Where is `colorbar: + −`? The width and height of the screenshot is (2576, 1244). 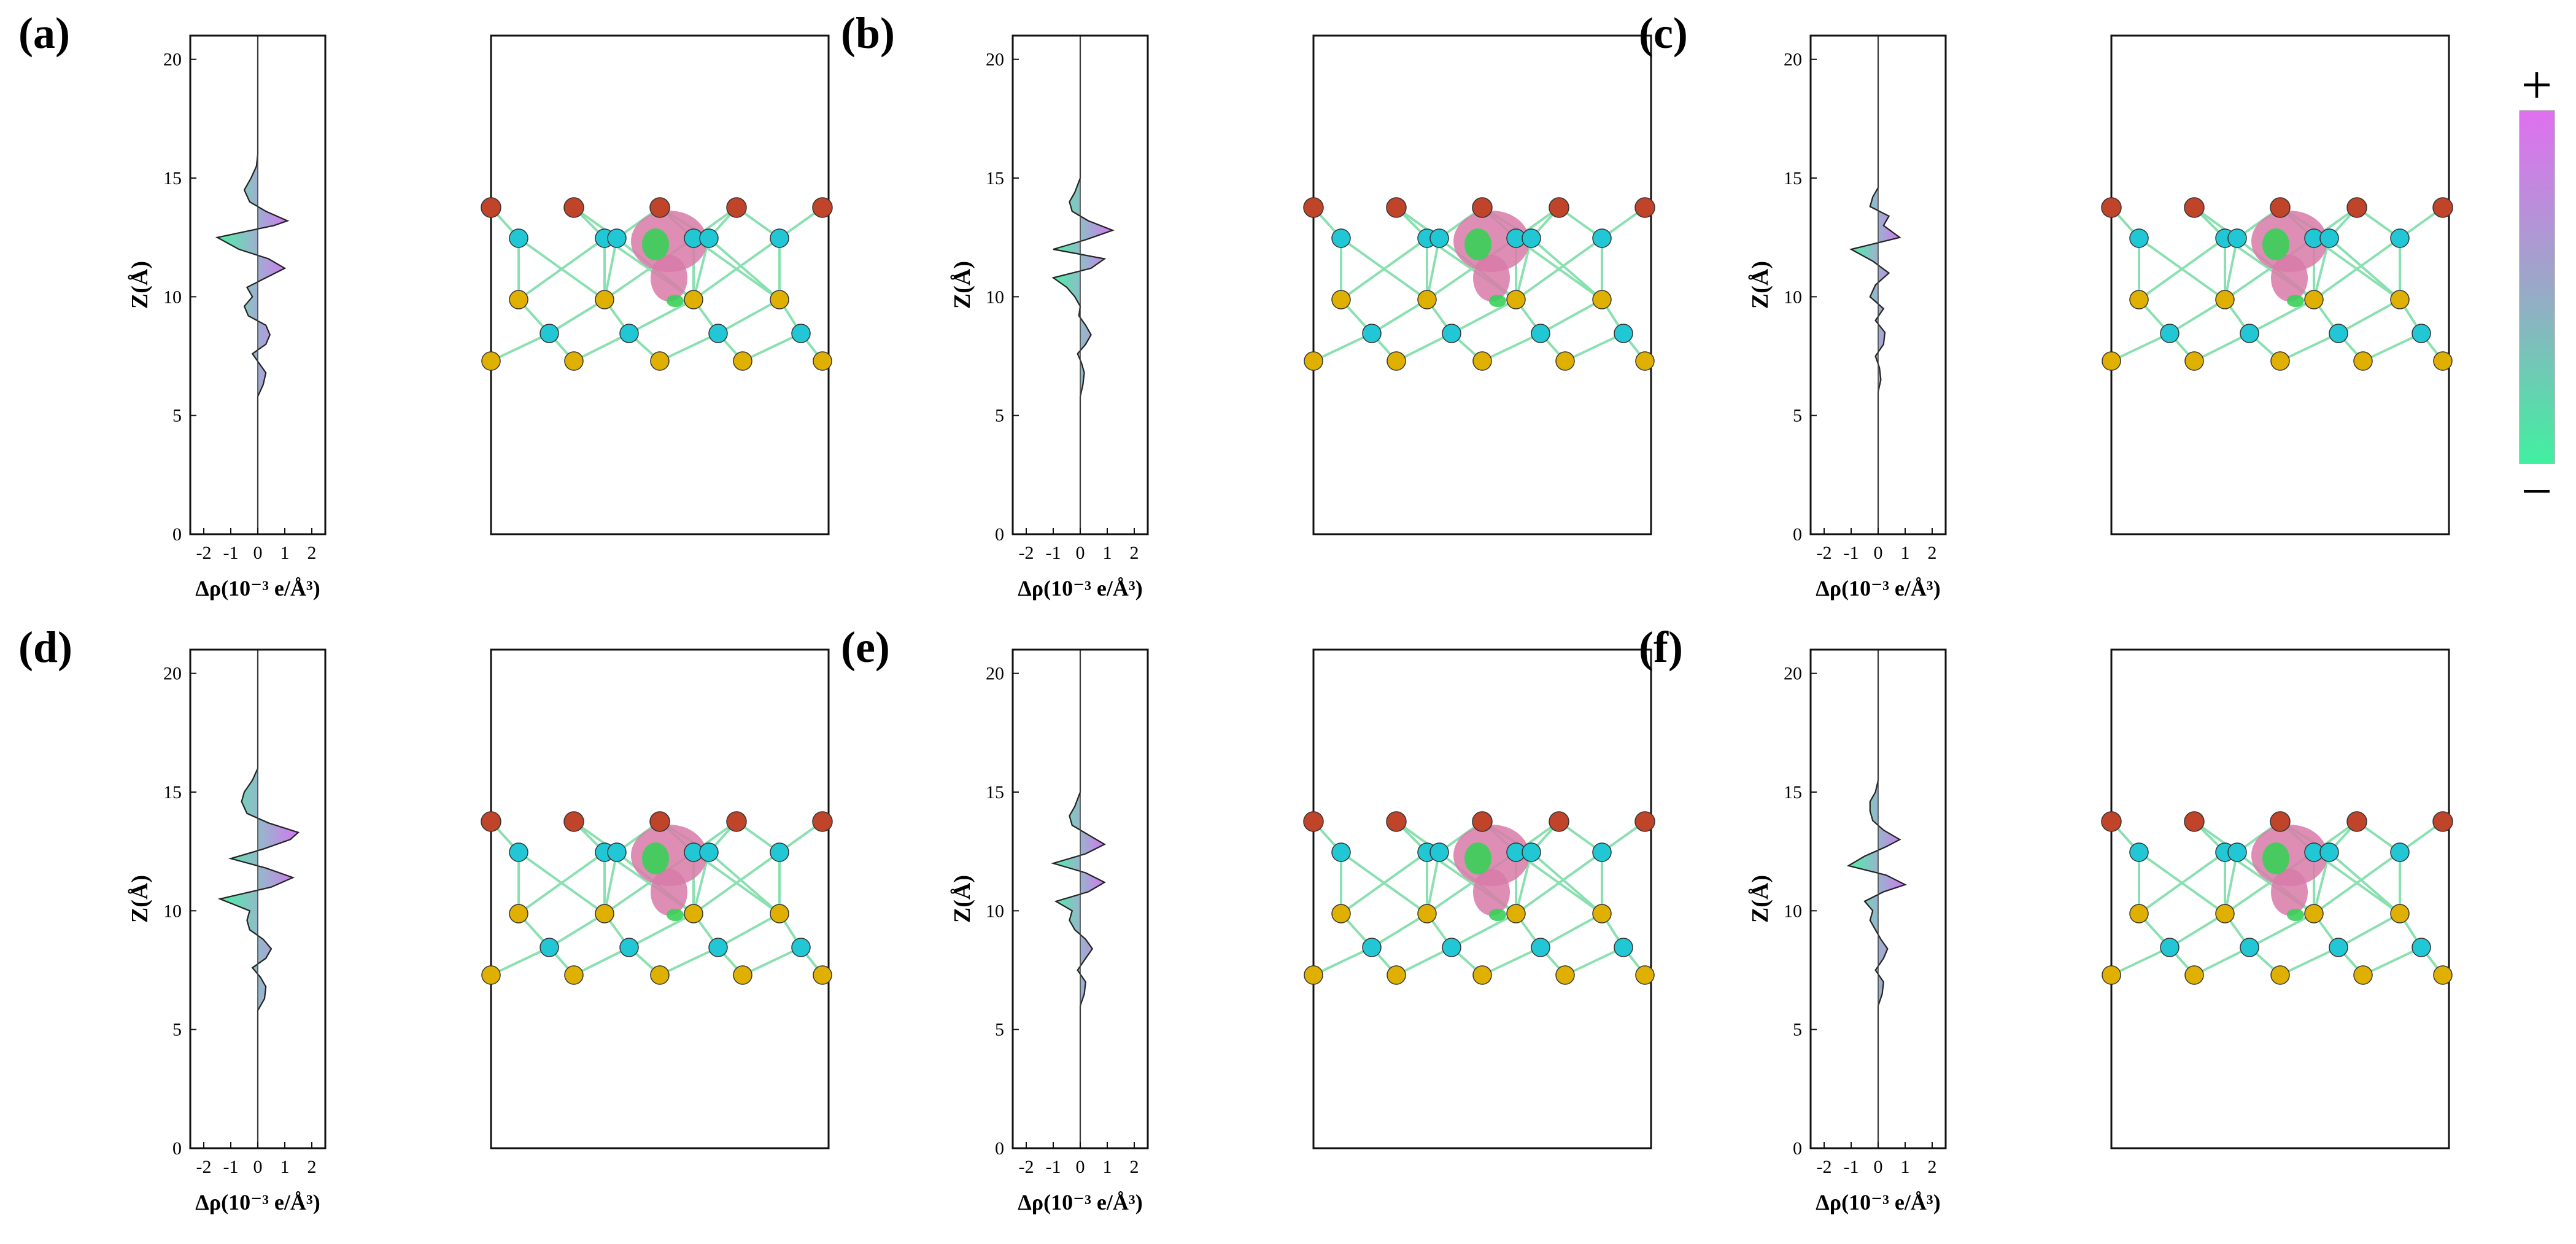 colorbar: + − is located at coordinates (2537, 288).